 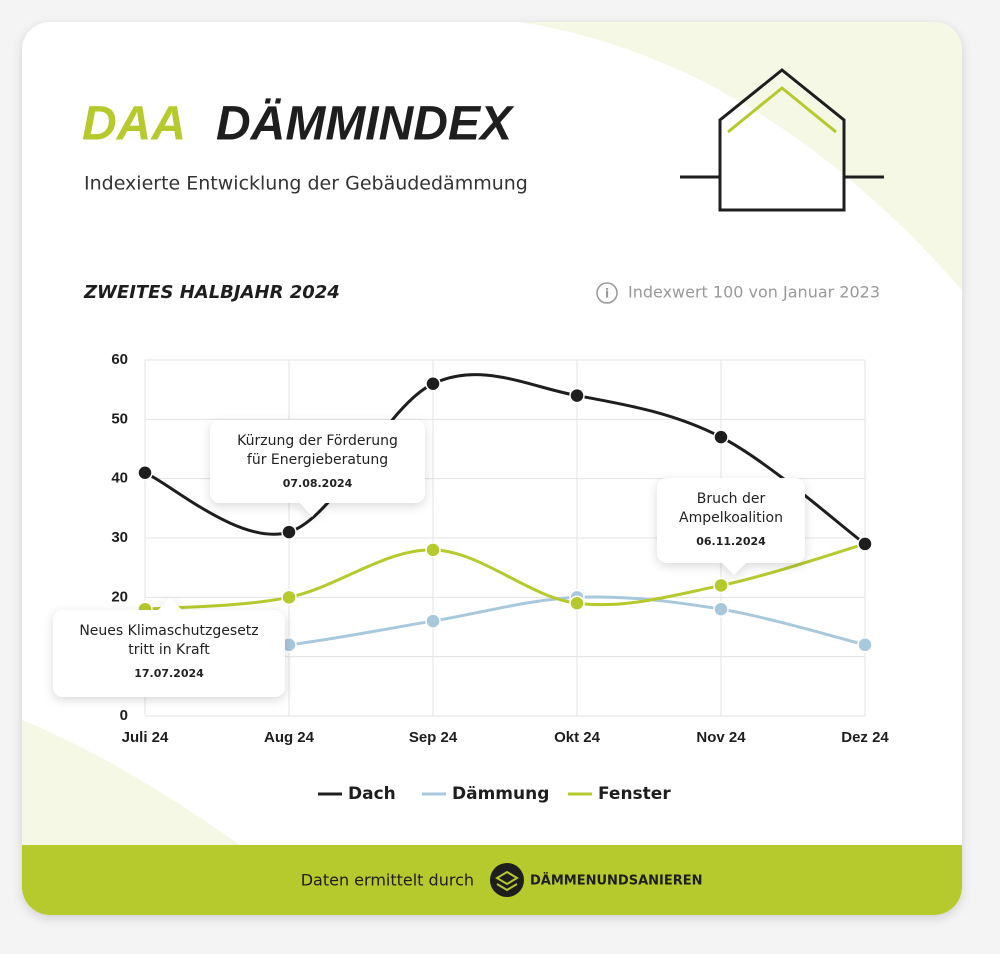 What do you see at coordinates (169, 673) in the screenshot?
I see `callout-date: 17.07.2024` at bounding box center [169, 673].